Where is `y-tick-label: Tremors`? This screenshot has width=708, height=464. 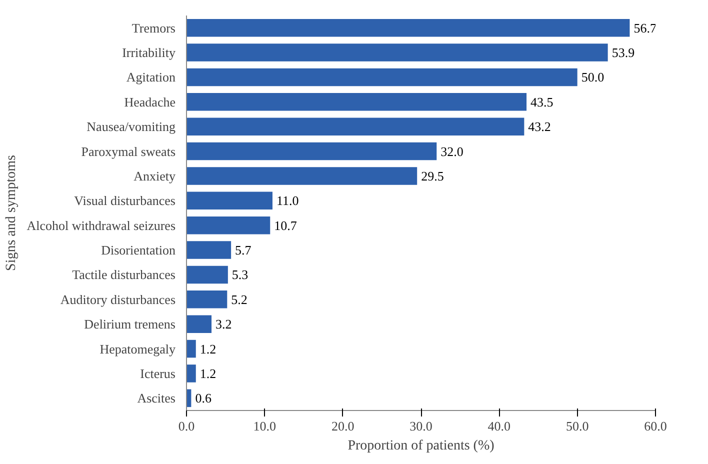
y-tick-label: Tremors is located at coordinates (154, 28).